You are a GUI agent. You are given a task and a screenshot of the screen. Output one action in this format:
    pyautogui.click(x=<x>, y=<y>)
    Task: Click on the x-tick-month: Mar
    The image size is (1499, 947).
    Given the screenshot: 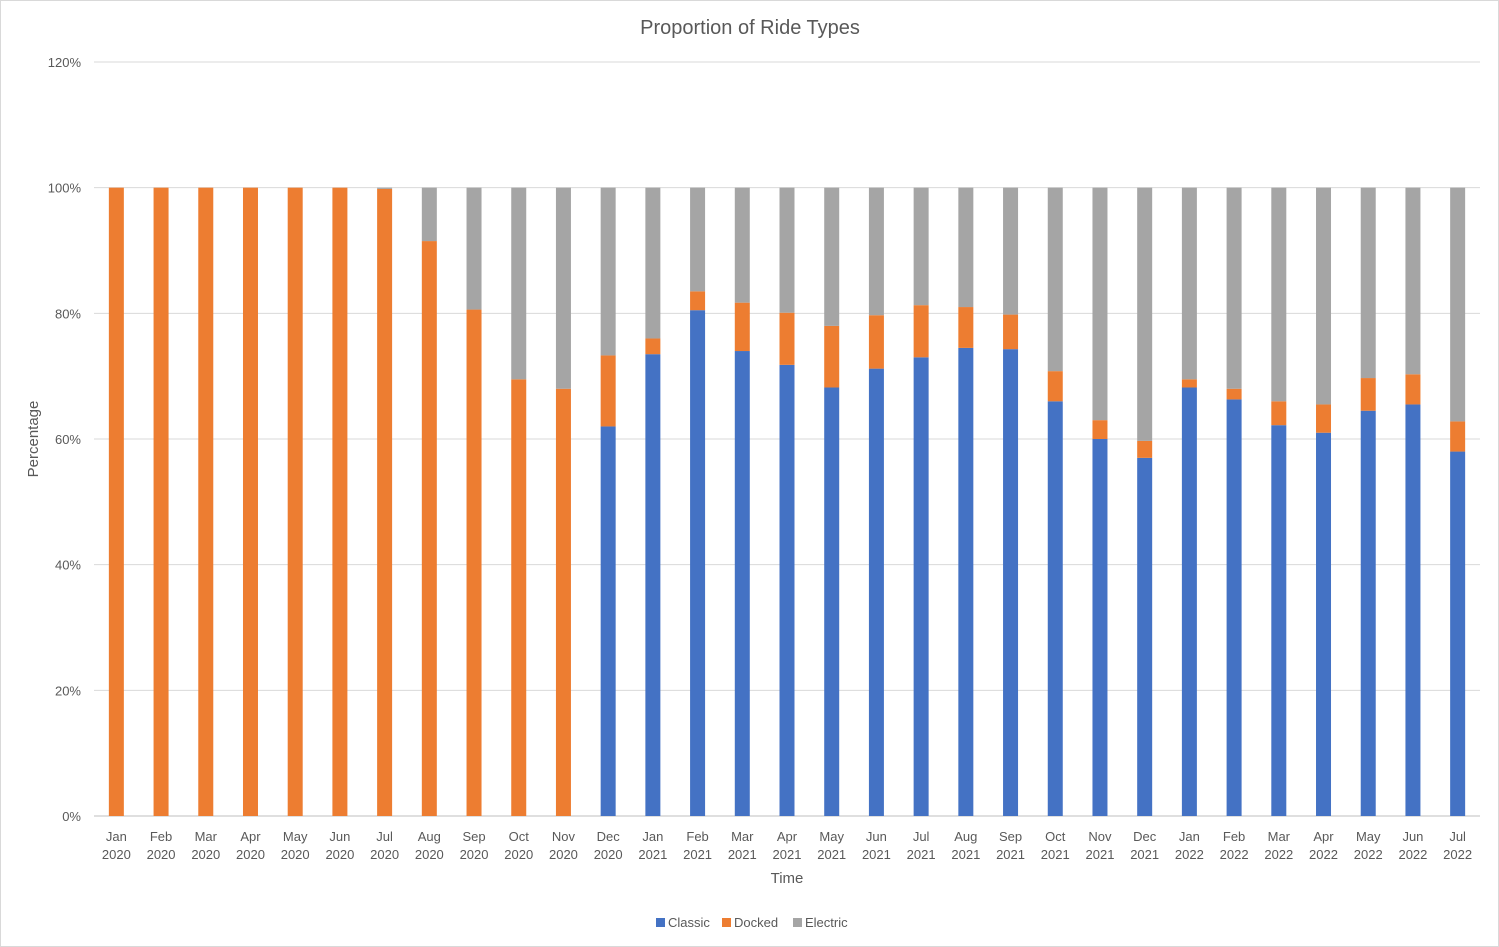 What is the action you would take?
    pyautogui.click(x=206, y=836)
    